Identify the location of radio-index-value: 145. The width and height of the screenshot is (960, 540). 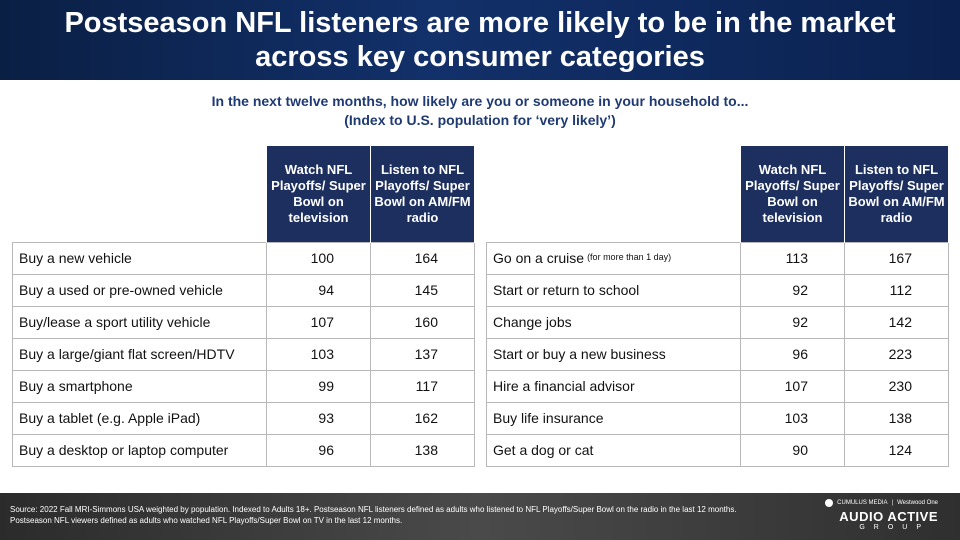
(422, 290).